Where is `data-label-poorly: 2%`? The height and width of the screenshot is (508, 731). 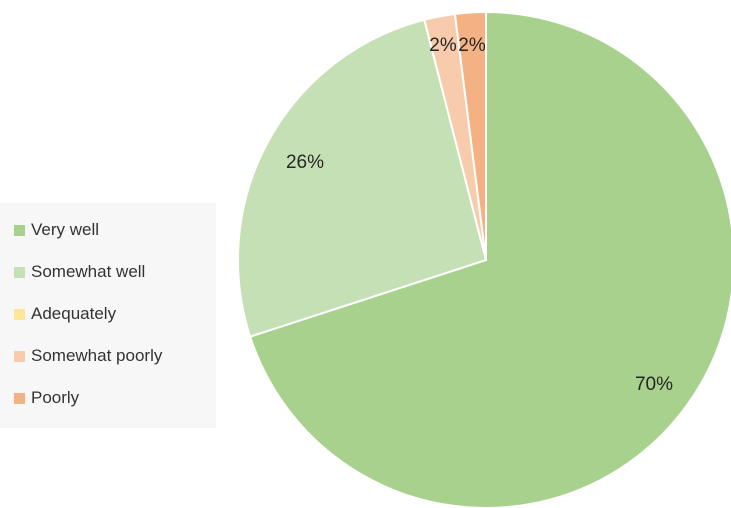 data-label-poorly: 2% is located at coordinates (472, 45).